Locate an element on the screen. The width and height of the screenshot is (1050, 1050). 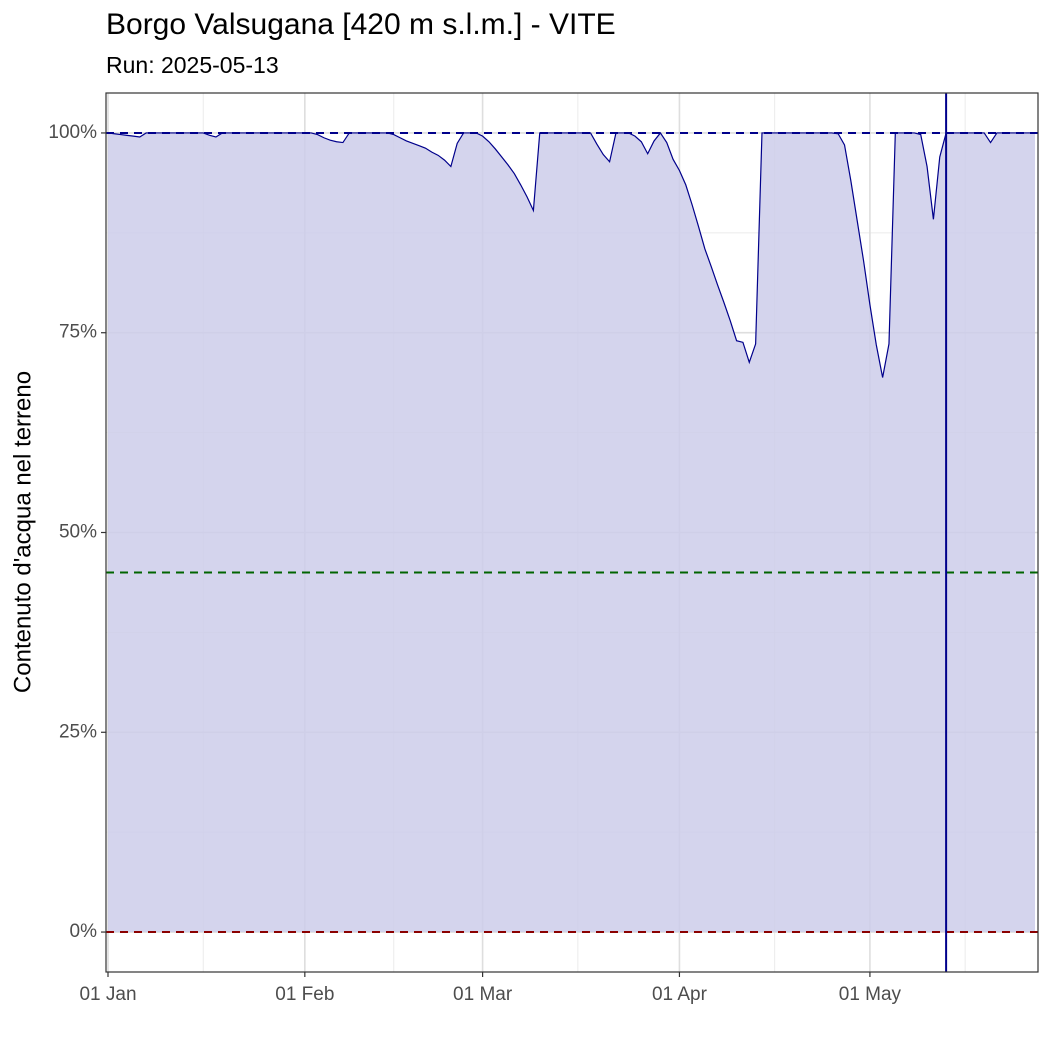
y-tick-label: 50% is located at coordinates (78, 532).